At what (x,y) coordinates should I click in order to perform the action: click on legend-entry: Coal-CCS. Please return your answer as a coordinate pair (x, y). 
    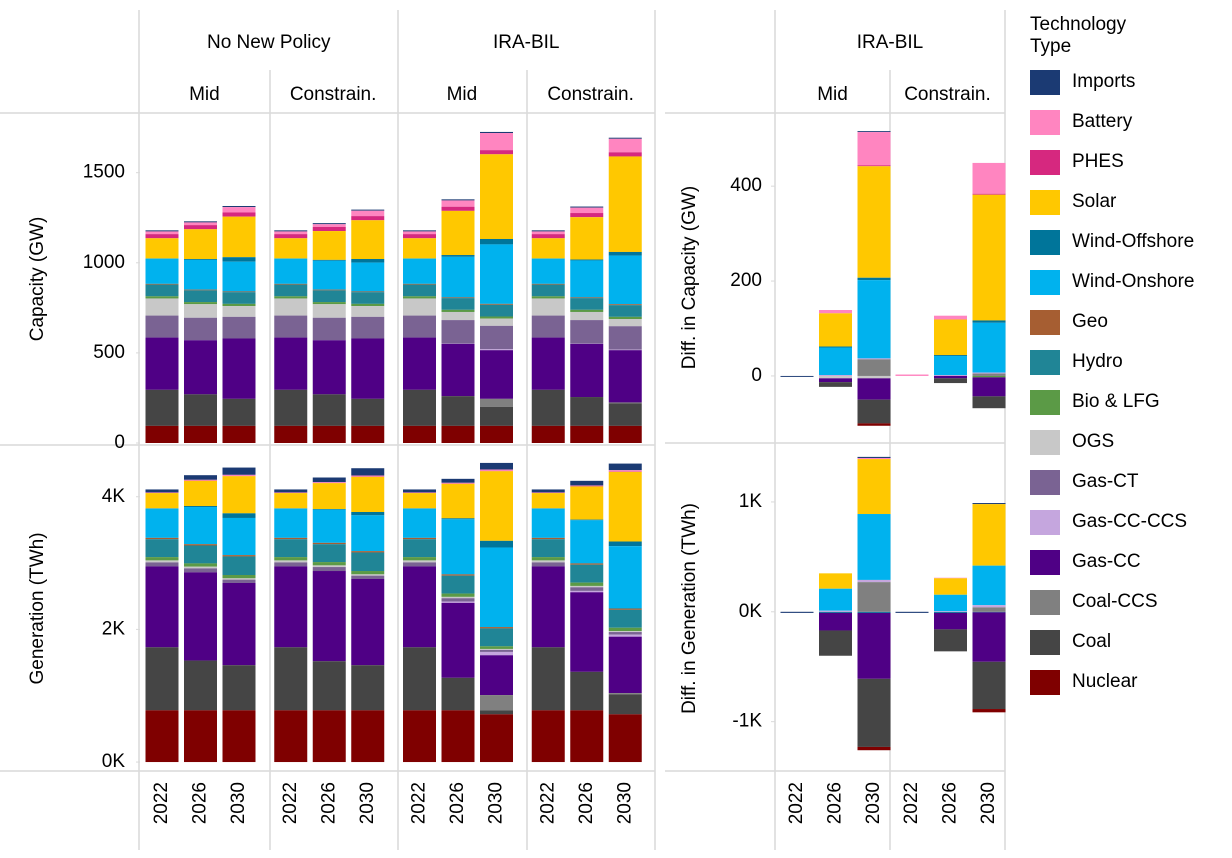
    Looking at the image, I should click on (1112, 602).